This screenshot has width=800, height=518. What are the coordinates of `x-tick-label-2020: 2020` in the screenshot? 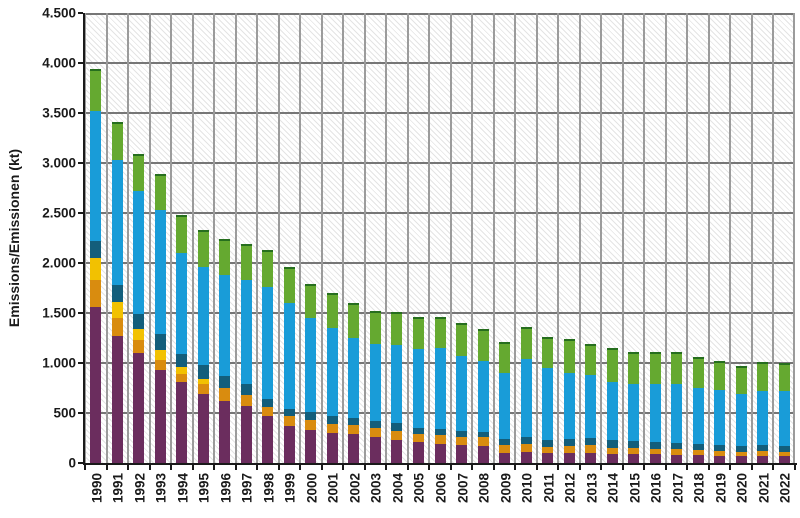 It's located at (742, 488).